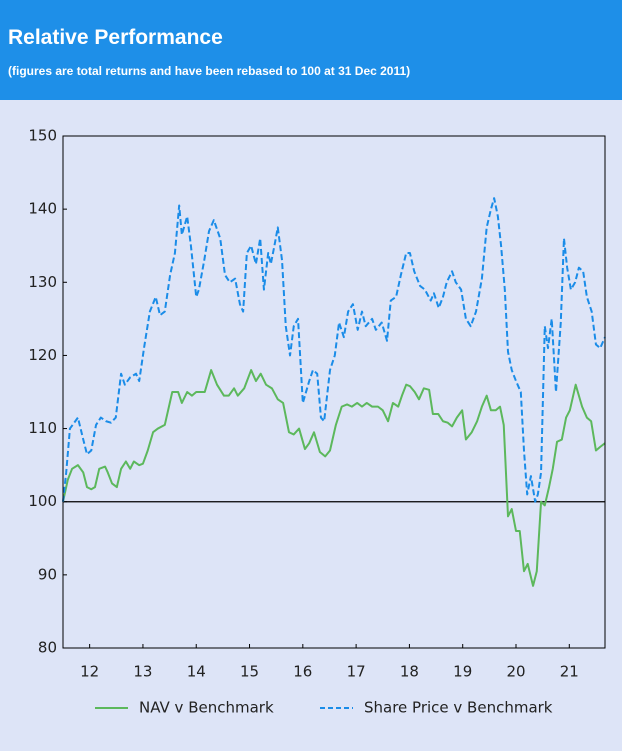  Describe the element at coordinates (196, 672) in the screenshot. I see `x-tick-label: 14` at that location.